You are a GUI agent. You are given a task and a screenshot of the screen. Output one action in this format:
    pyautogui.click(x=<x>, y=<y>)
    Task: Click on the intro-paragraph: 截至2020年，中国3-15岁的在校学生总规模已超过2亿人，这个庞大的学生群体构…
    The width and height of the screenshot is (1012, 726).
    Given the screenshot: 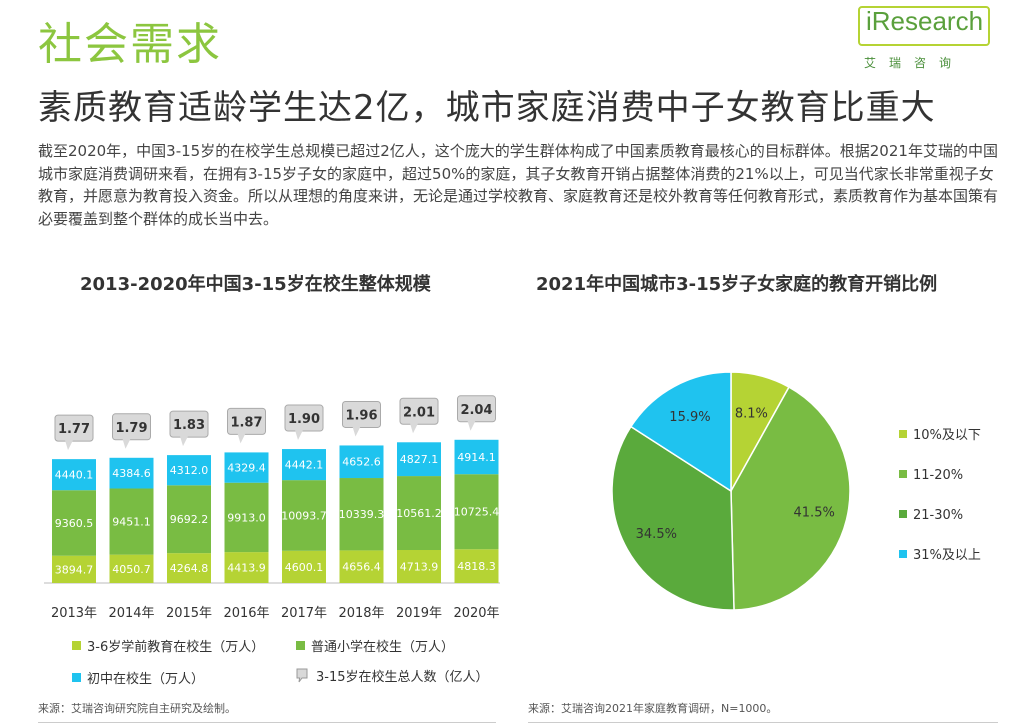 What is the action you would take?
    pyautogui.click(x=518, y=185)
    